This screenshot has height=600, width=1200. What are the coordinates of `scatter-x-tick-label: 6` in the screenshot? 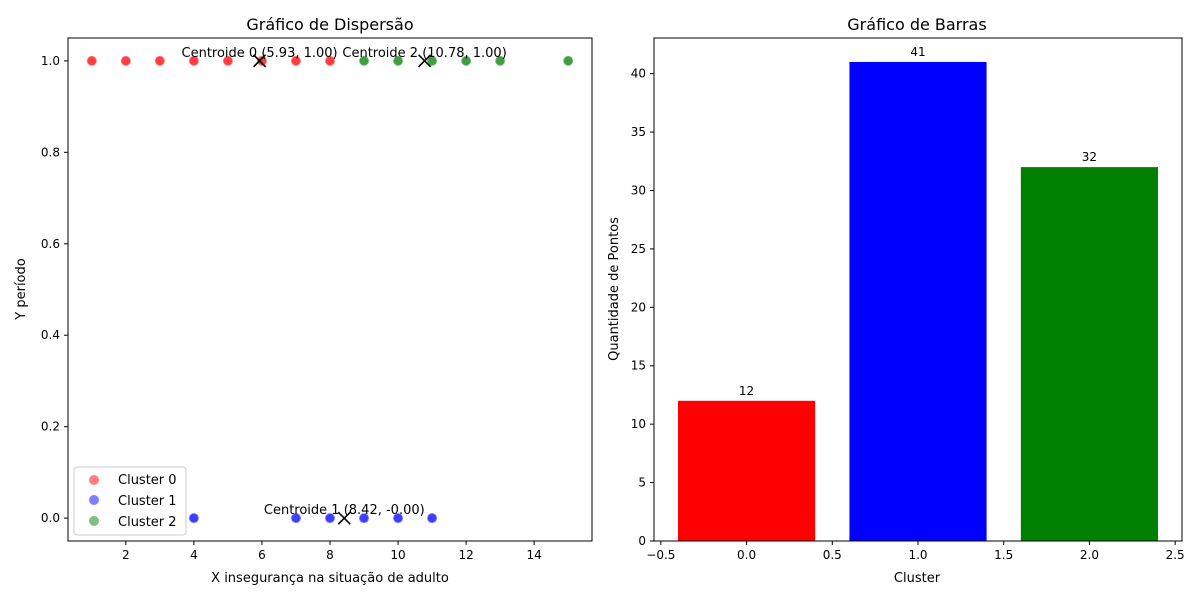 It's located at (262, 555).